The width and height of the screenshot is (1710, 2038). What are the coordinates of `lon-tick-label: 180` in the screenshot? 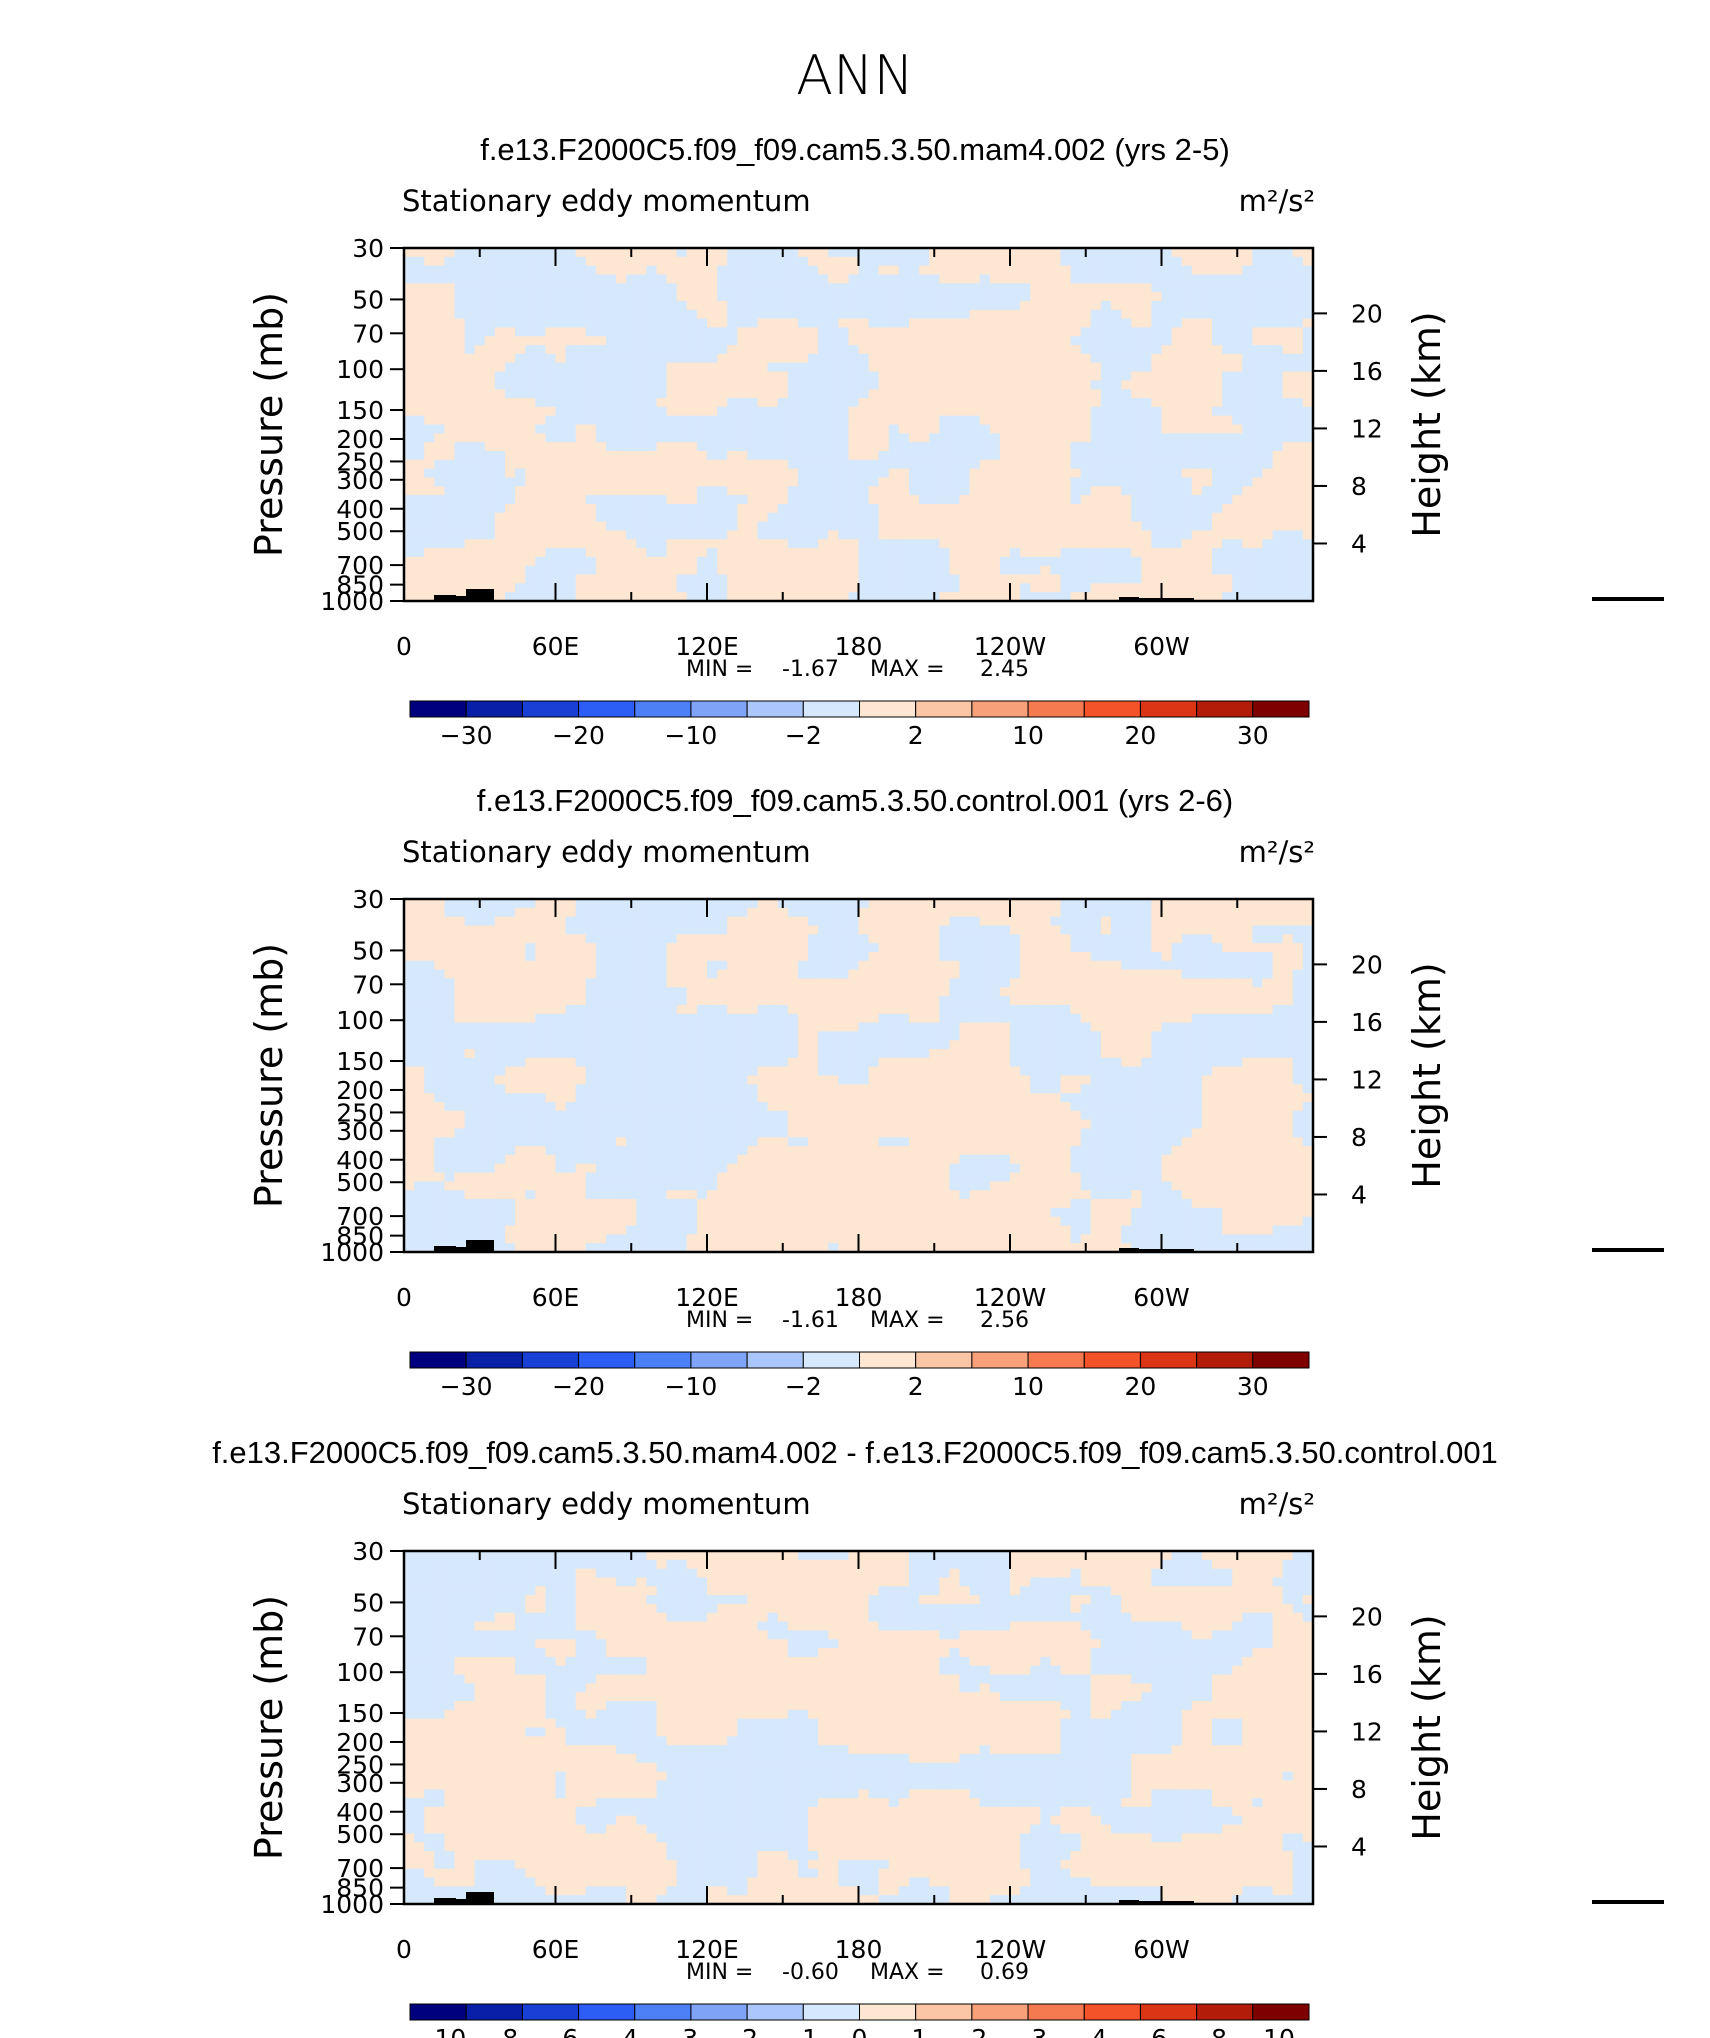 It's located at (859, 646).